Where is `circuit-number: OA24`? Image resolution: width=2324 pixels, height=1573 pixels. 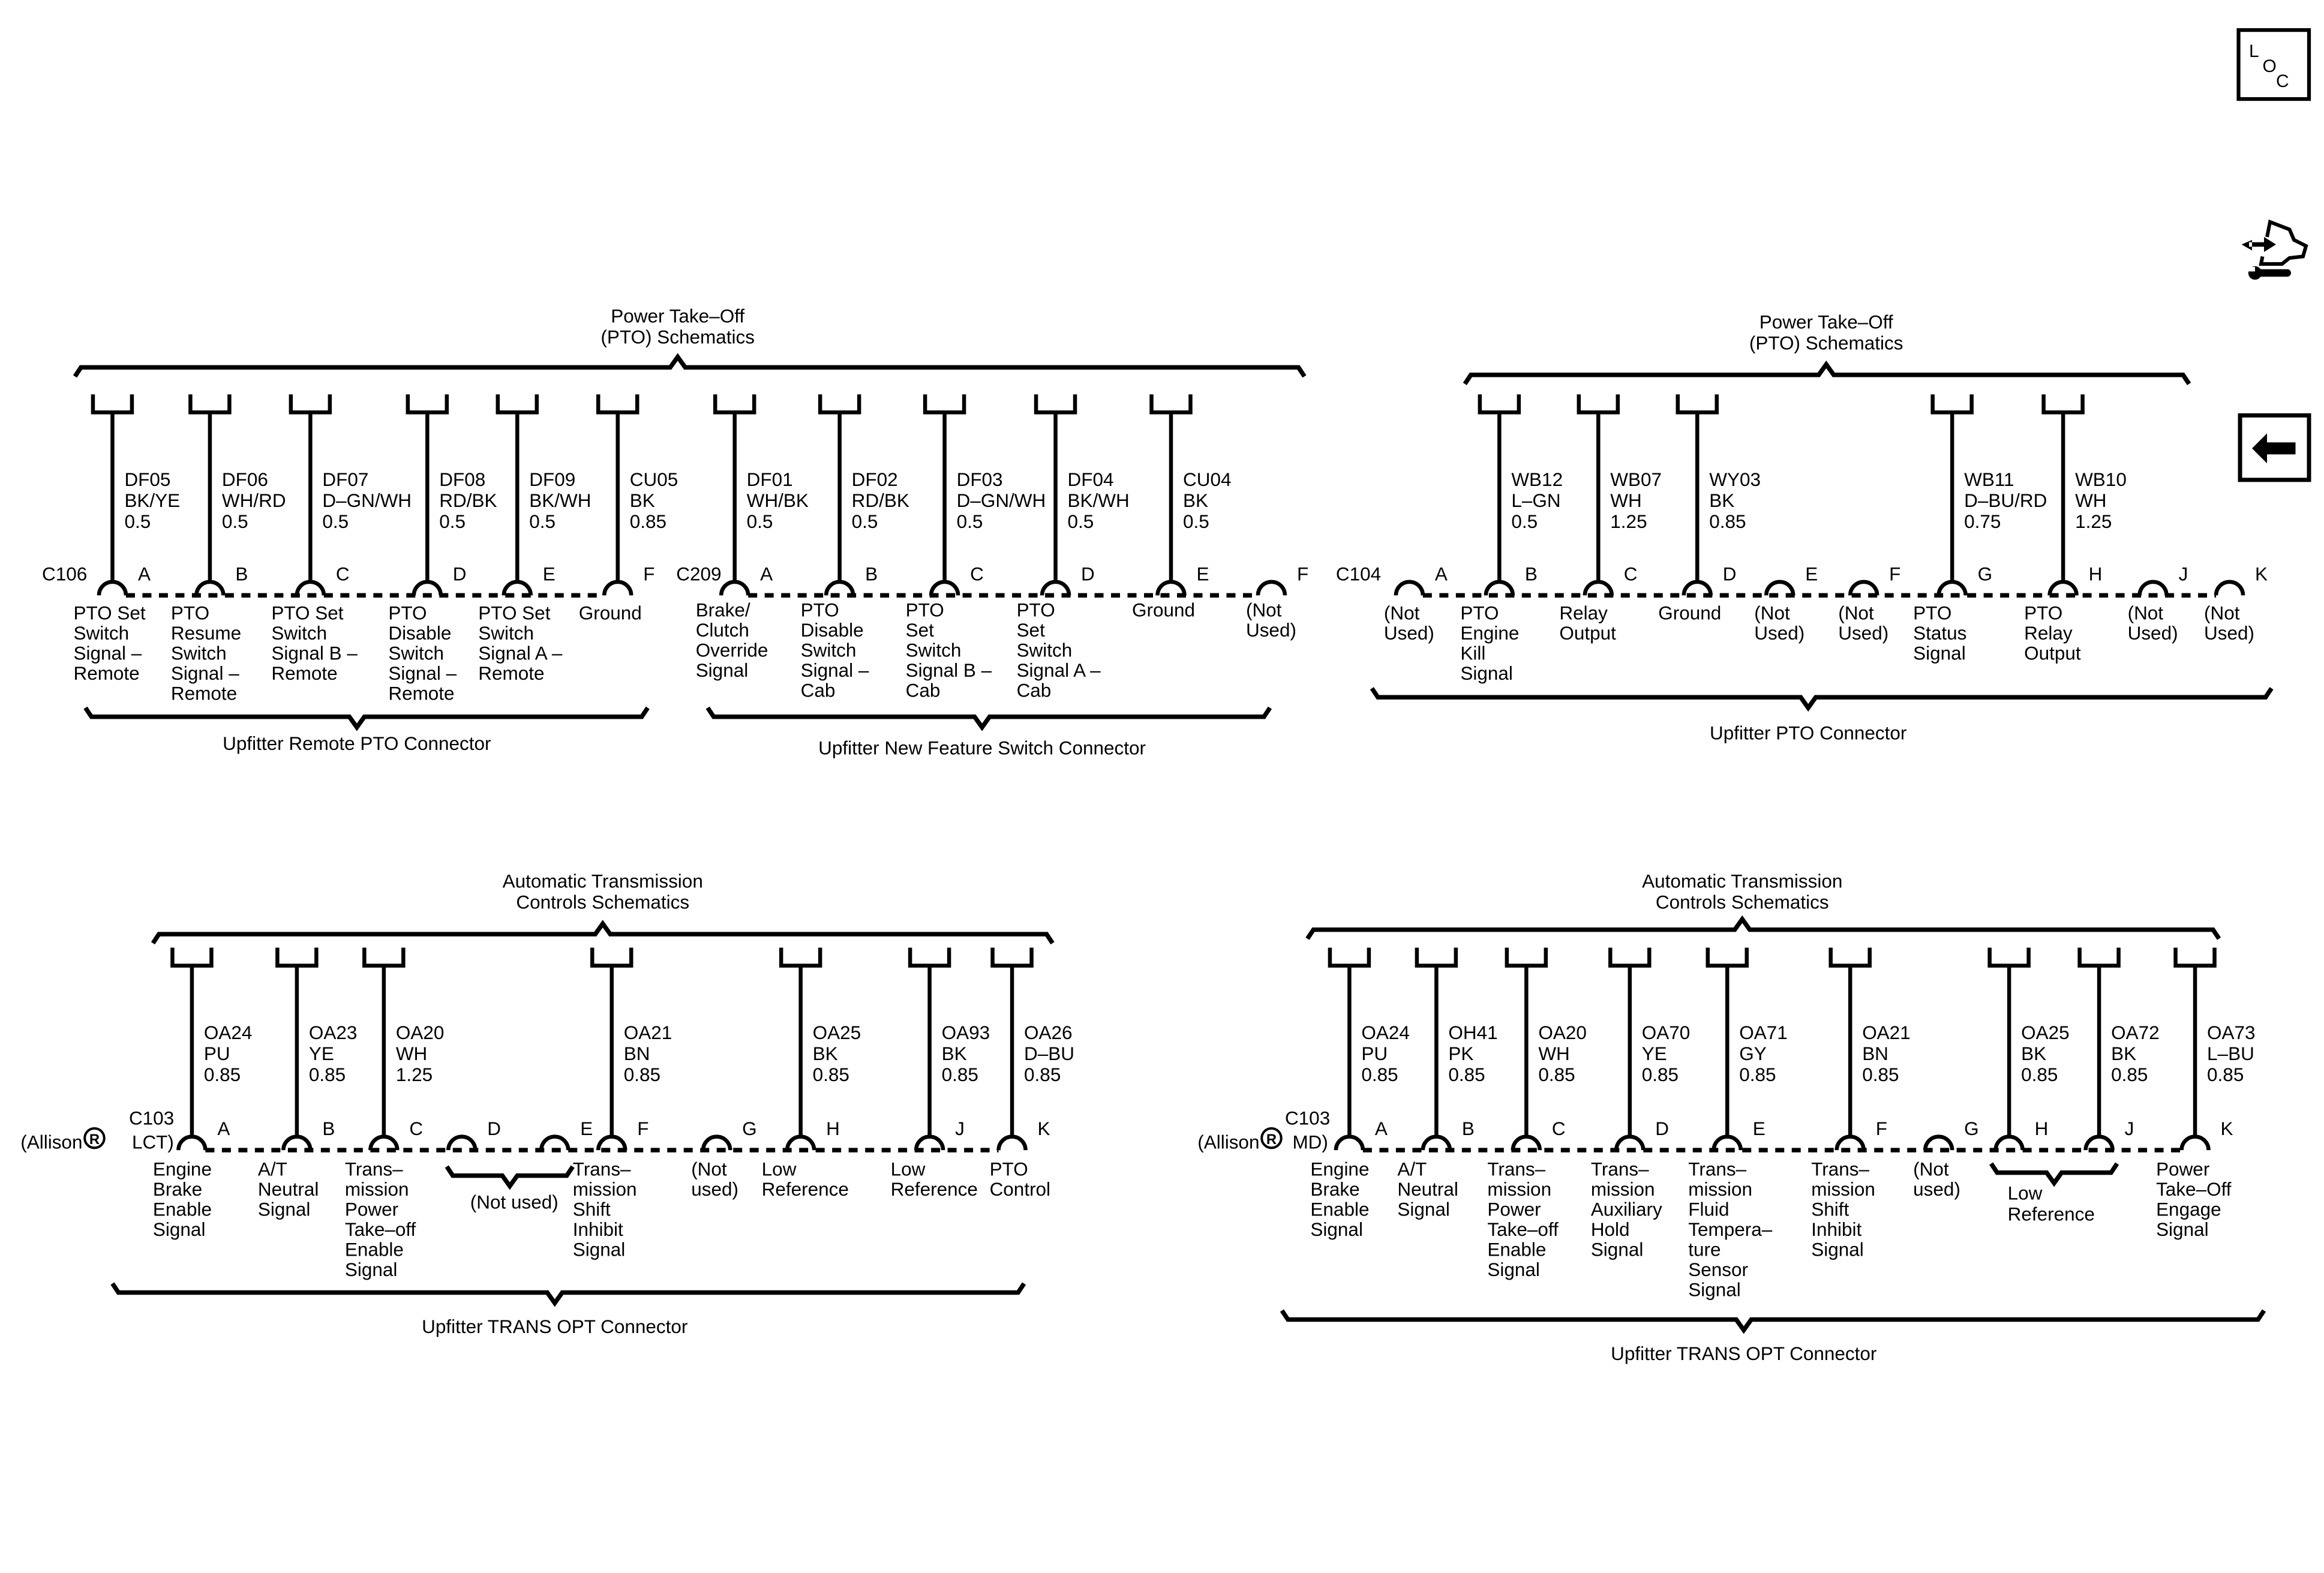
circuit-number: OA24 is located at coordinates (1385, 1032).